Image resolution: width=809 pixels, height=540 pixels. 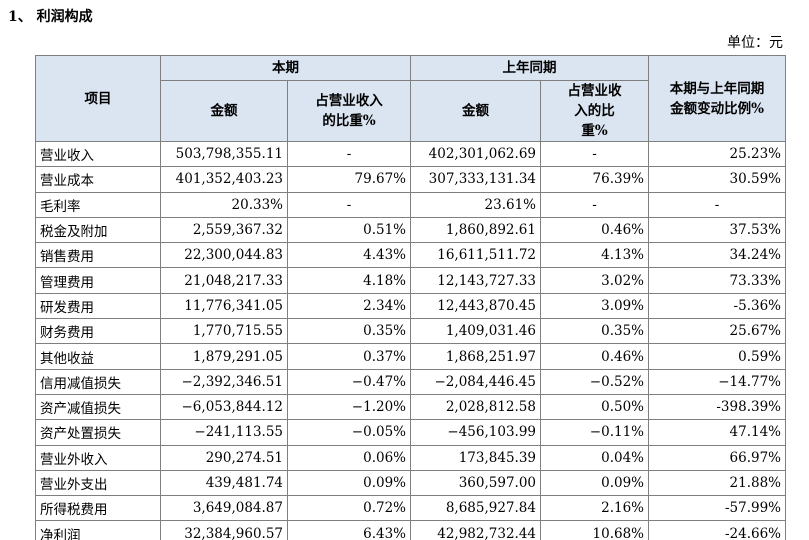 What do you see at coordinates (224, 356) in the screenshot?
I see `cell: 1,879,291.05` at bounding box center [224, 356].